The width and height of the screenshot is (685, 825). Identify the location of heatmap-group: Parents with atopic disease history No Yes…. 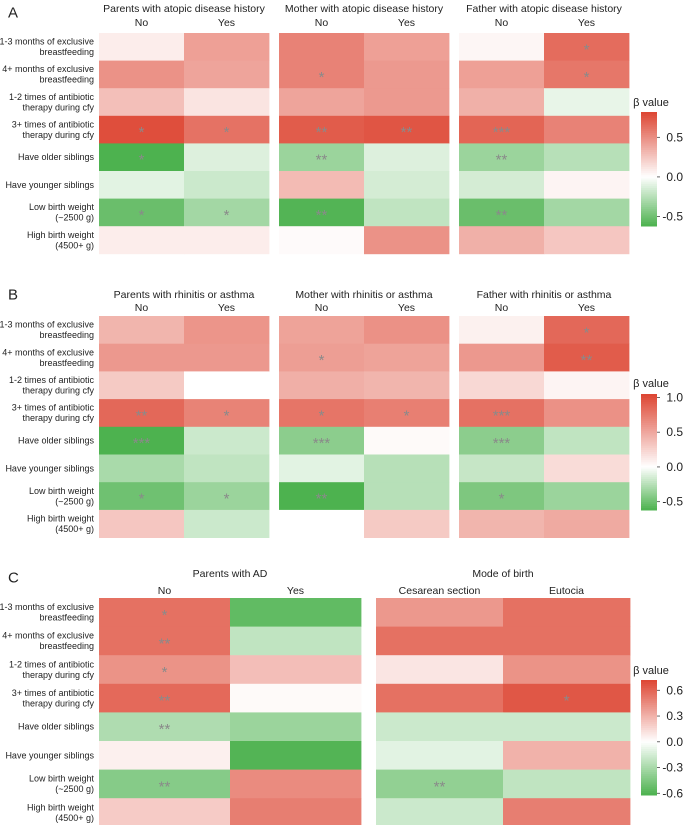
(184, 129).